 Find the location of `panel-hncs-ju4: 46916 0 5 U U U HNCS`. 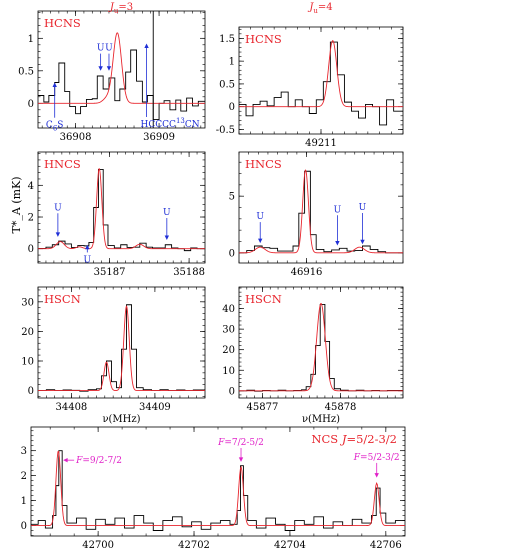

panel-hncs-ju4: 46916 0 5 U U U HNCS is located at coordinates (316, 214).